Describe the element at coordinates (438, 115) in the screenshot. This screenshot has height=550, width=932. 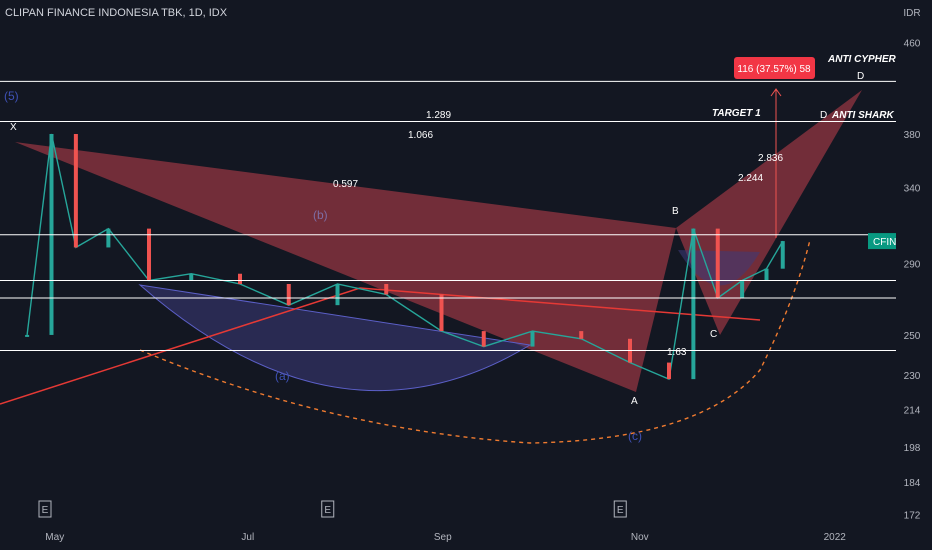
I see `ratio-1-label: 1.289` at that location.